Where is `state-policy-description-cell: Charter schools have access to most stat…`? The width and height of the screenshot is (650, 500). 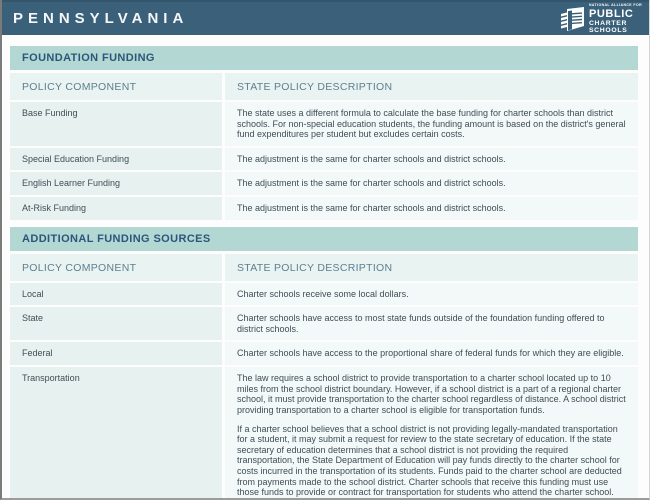
state-policy-description-cell: Charter schools have access to most stat… is located at coordinates (431, 324).